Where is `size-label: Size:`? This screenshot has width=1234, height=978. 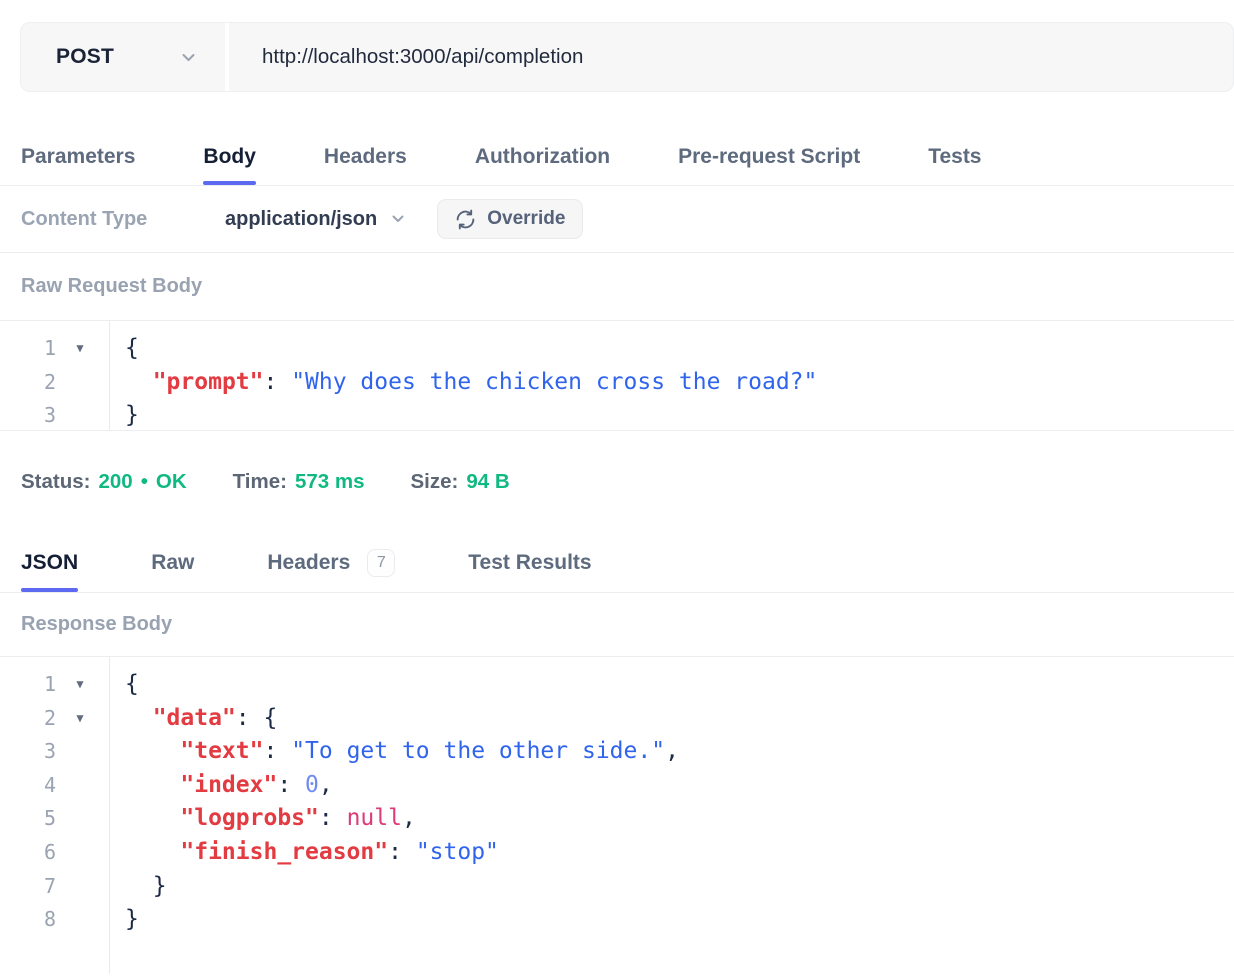
size-label: Size: is located at coordinates (434, 481).